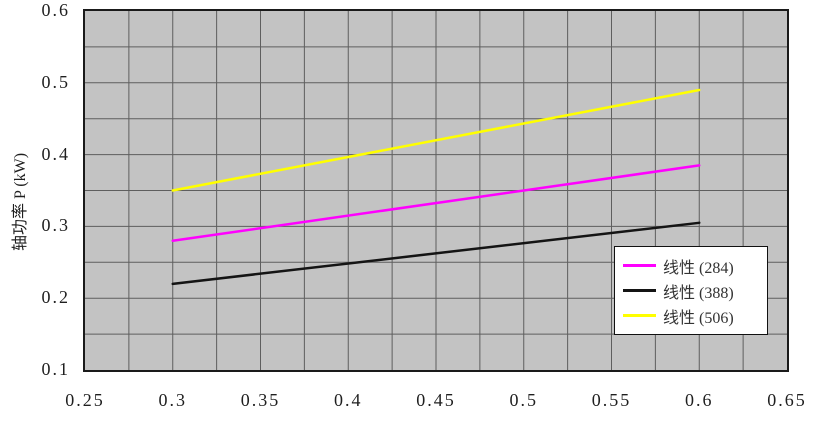 The height and width of the screenshot is (426, 831). Describe the element at coordinates (55, 81) in the screenshot. I see `y-tick-label: 0.5` at that location.